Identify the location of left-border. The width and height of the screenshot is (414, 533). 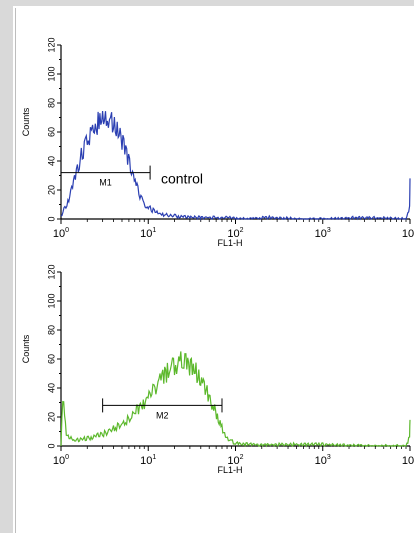
(6, 266).